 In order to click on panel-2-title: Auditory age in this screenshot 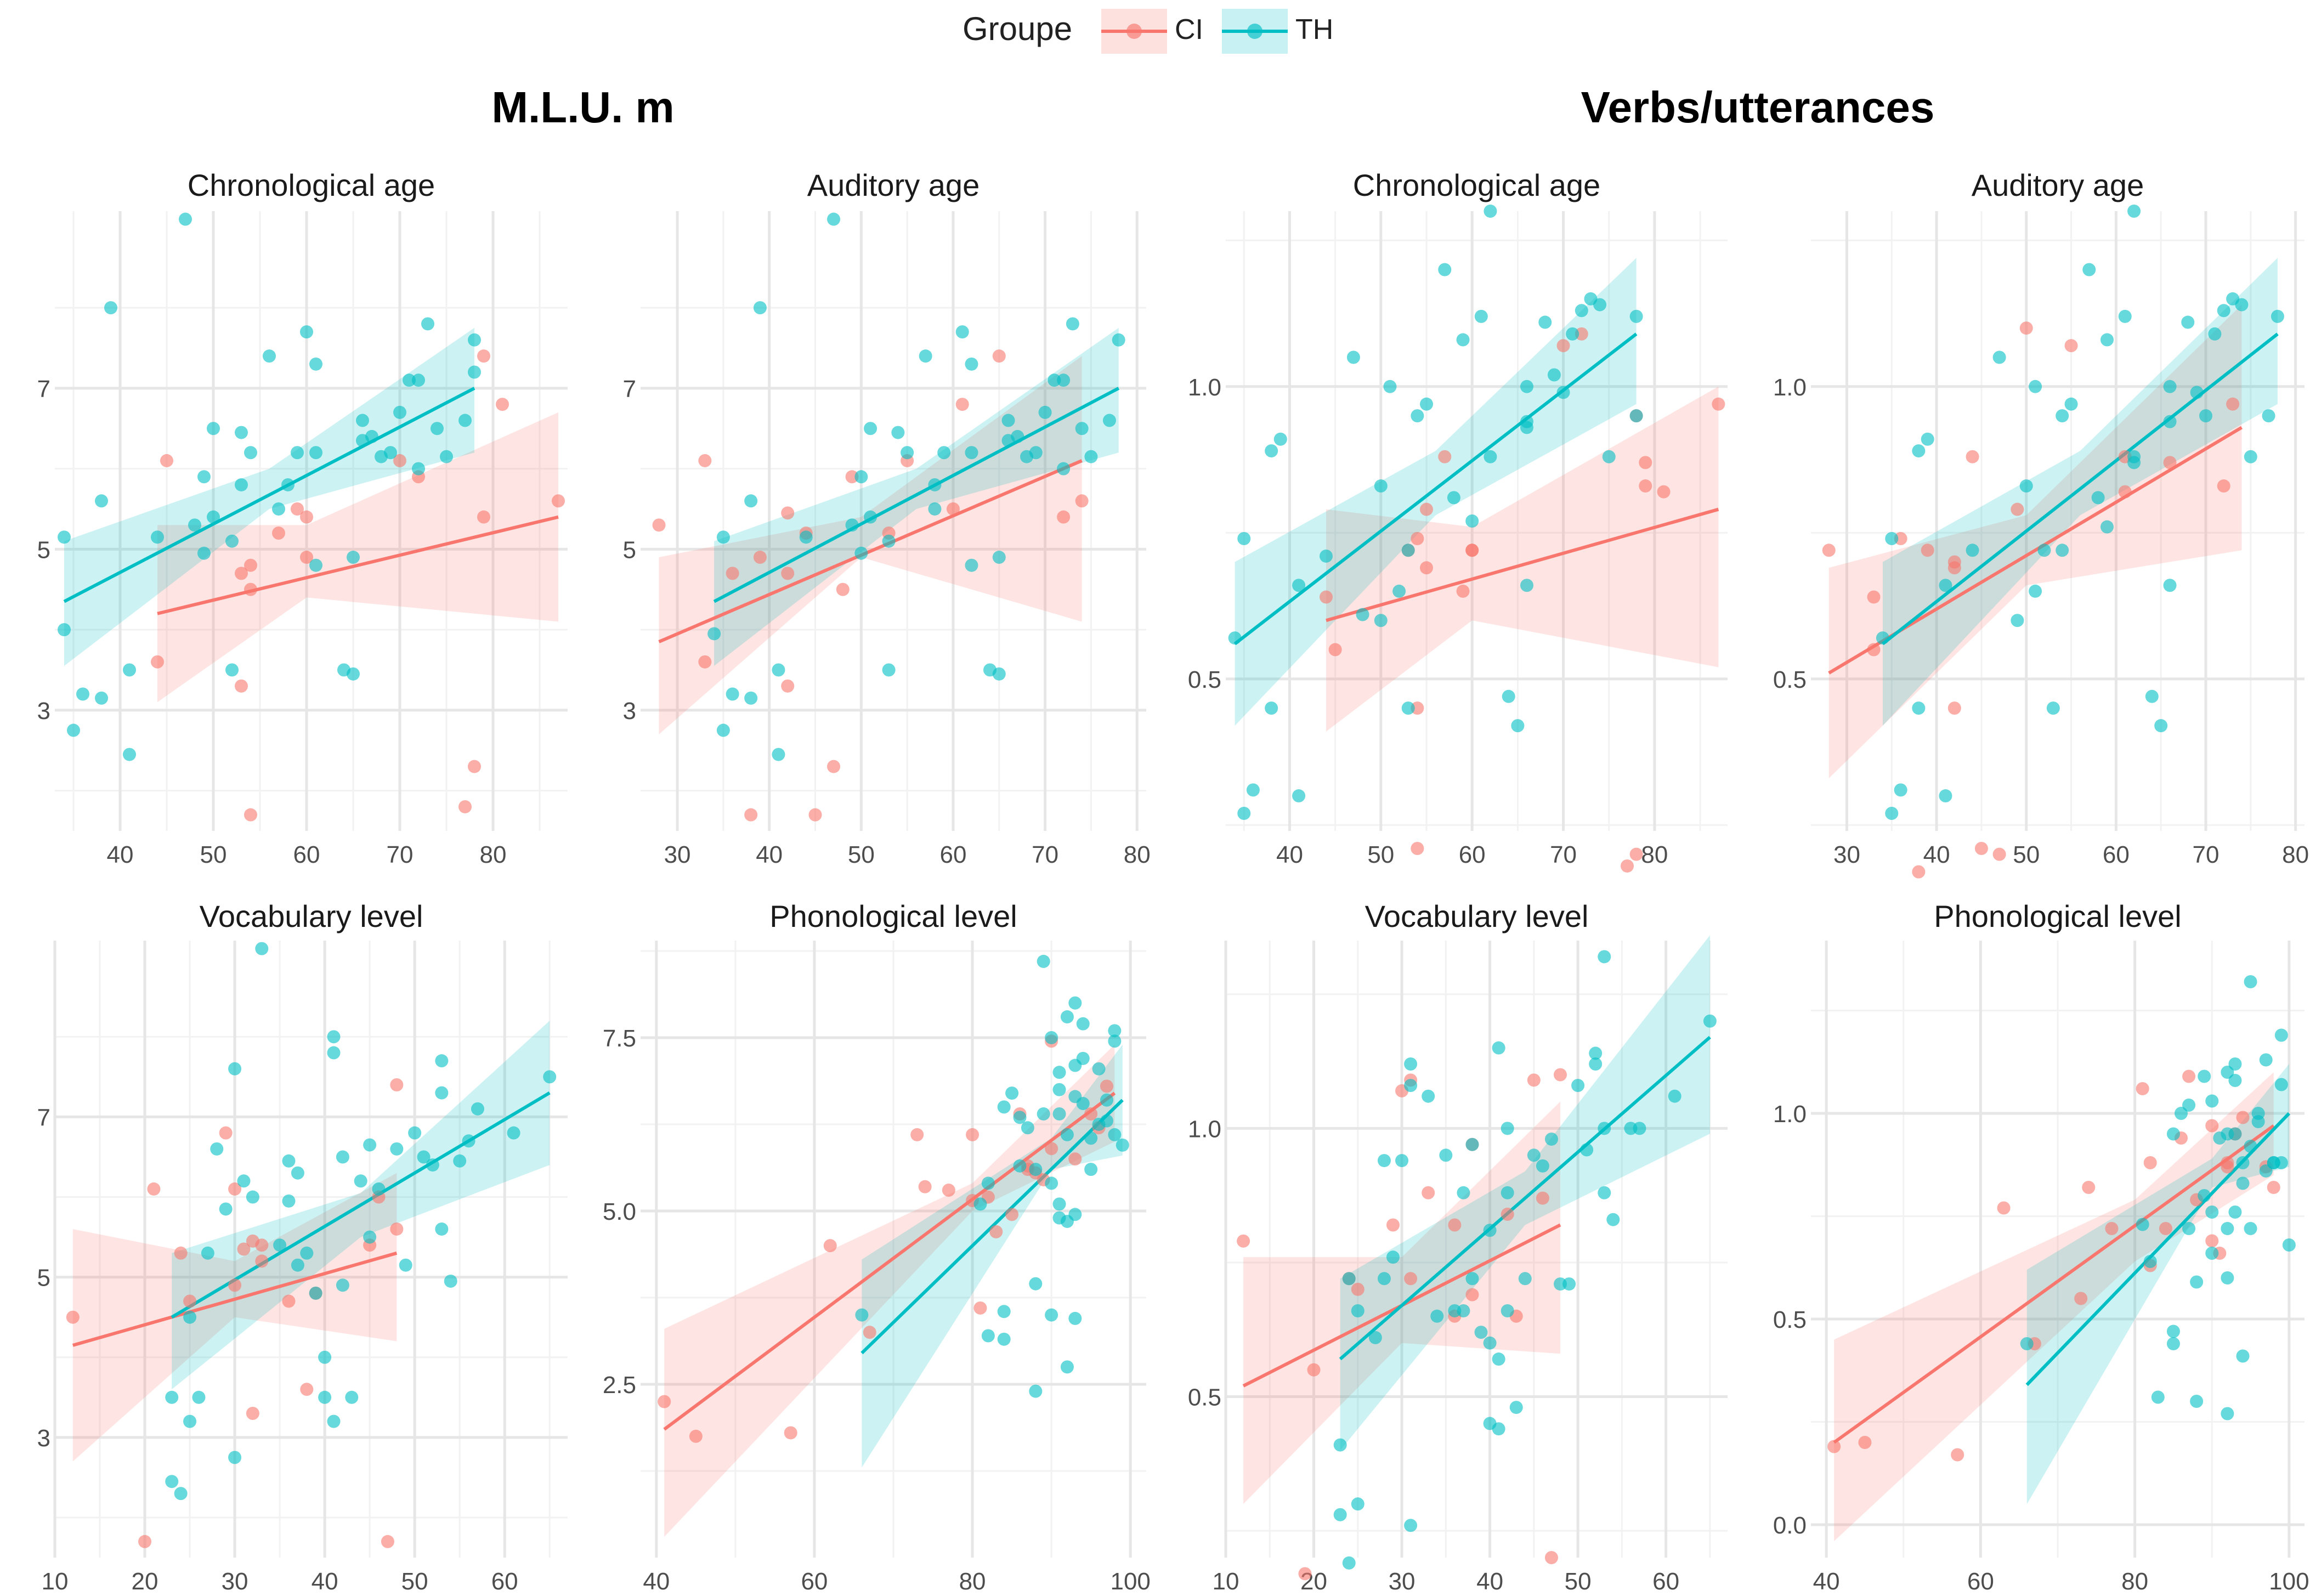, I will do `click(893, 185)`.